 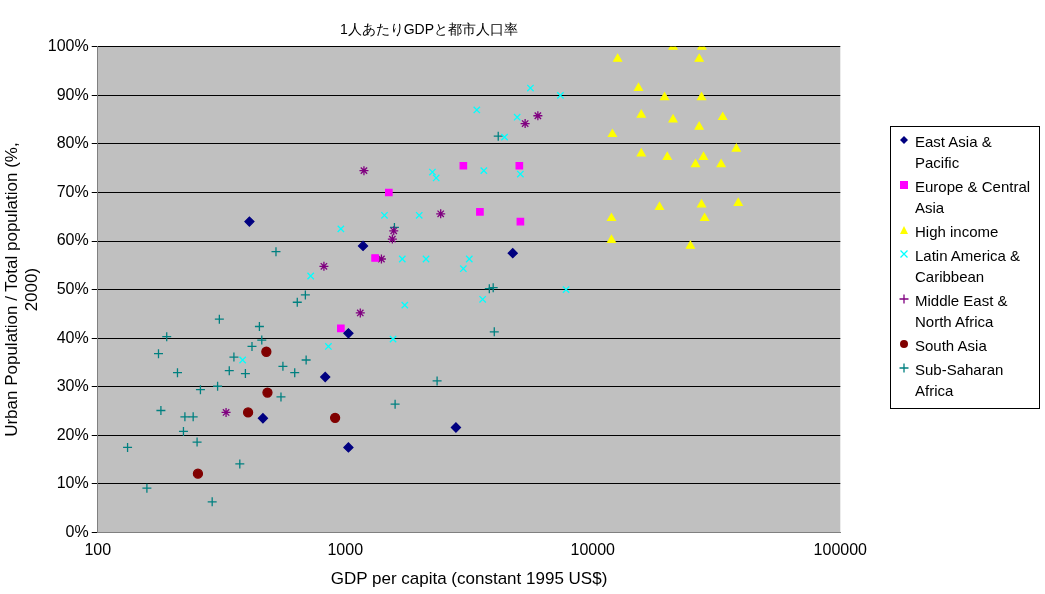 I want to click on chart-title: 1人あたりGDPと都市人口率, so click(x=429, y=29).